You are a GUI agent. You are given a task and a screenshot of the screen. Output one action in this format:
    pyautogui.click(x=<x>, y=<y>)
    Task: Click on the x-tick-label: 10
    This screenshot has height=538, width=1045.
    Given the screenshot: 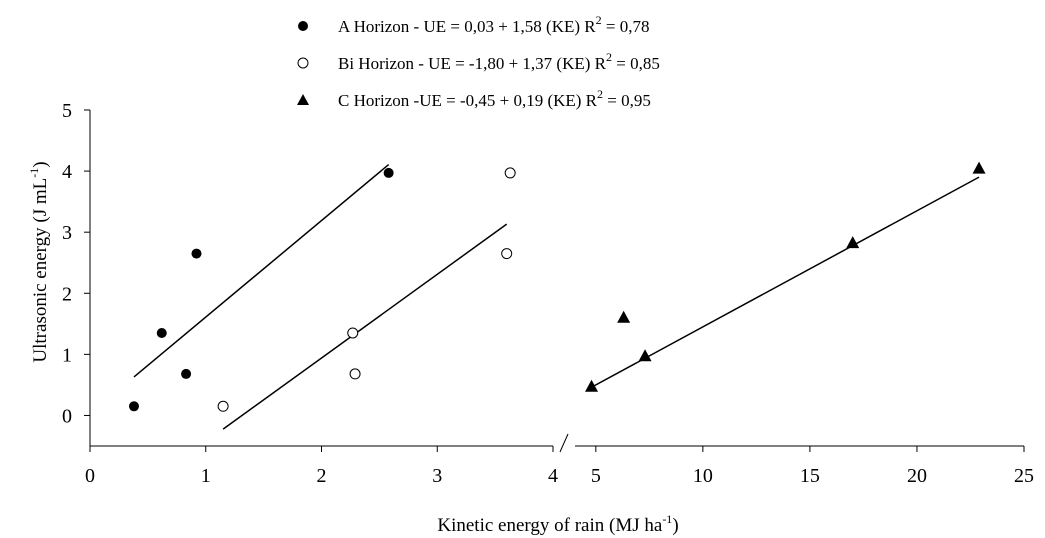 What is the action you would take?
    pyautogui.click(x=703, y=476)
    